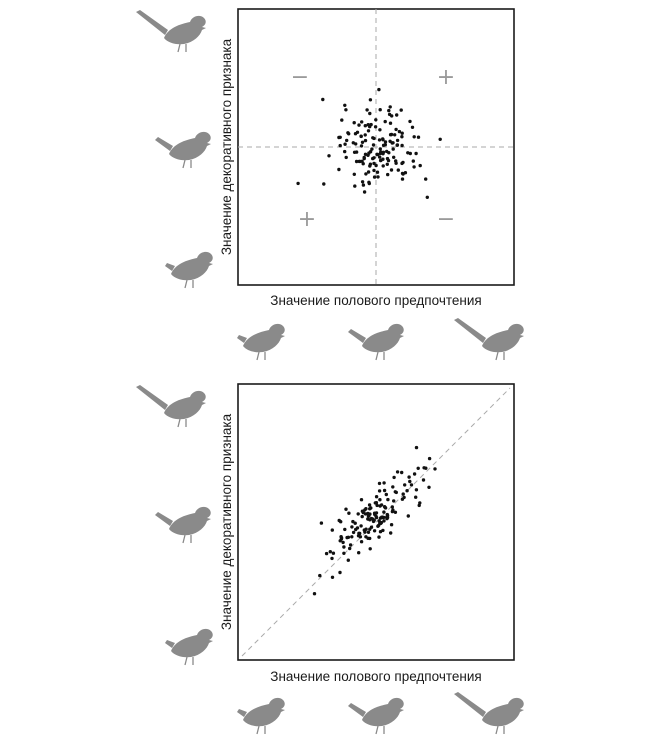 This screenshot has height=735, width=661. What do you see at coordinates (446, 219) in the screenshot?
I see `quadrant-sign-bottom-right: −` at bounding box center [446, 219].